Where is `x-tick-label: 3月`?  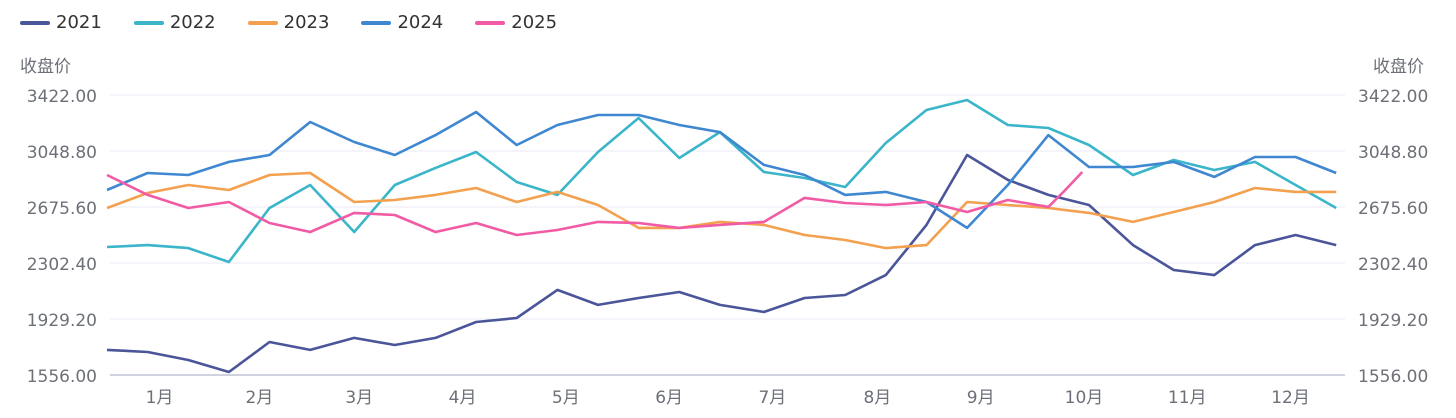 x-tick-label: 3月 is located at coordinates (359, 398).